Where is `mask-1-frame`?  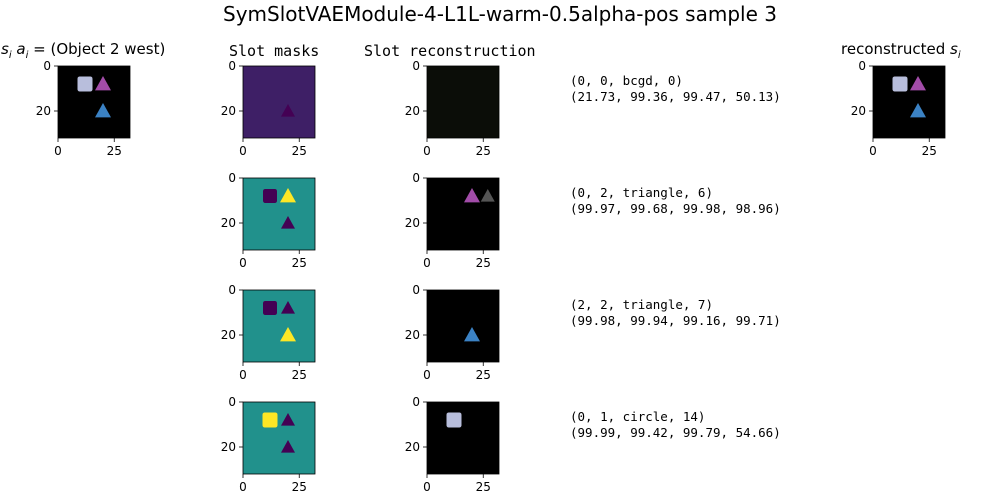 mask-1-frame is located at coordinates (279, 102).